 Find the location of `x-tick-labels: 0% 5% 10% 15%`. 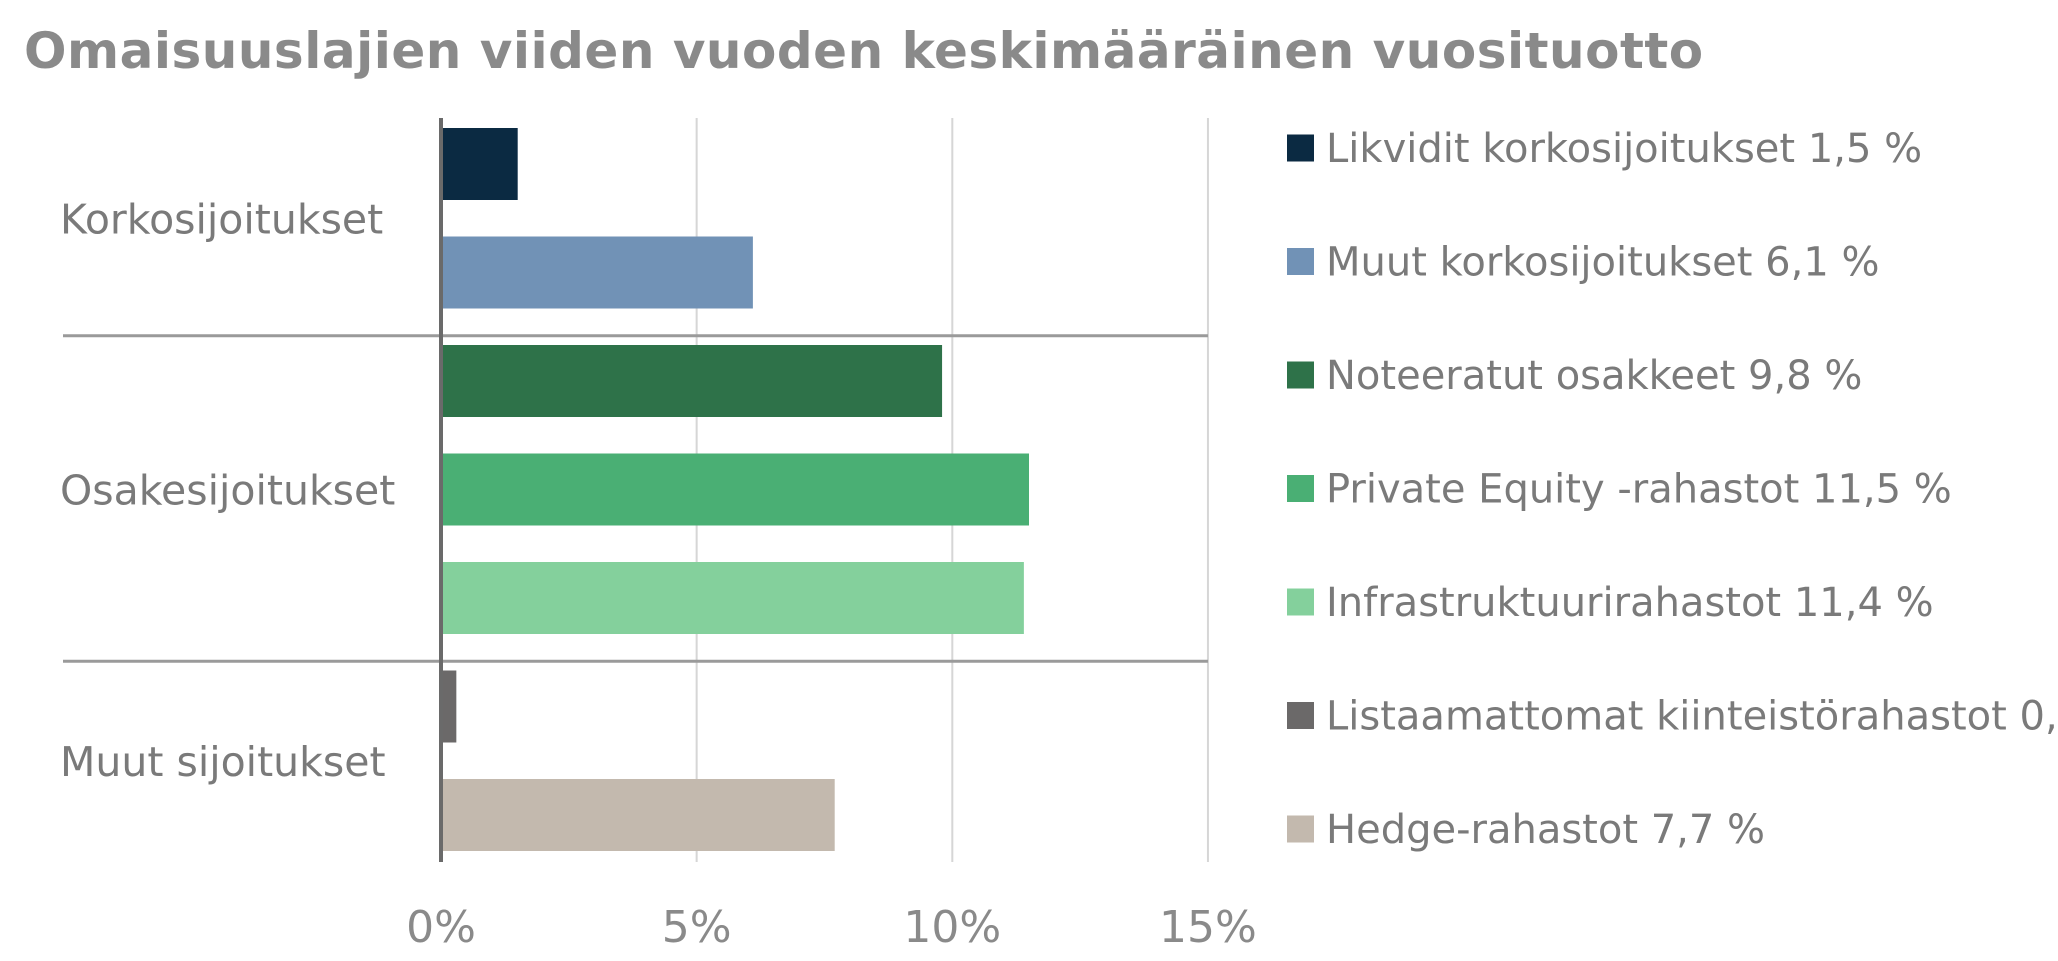

x-tick-labels: 0% 5% 10% 15% is located at coordinates (831, 927).